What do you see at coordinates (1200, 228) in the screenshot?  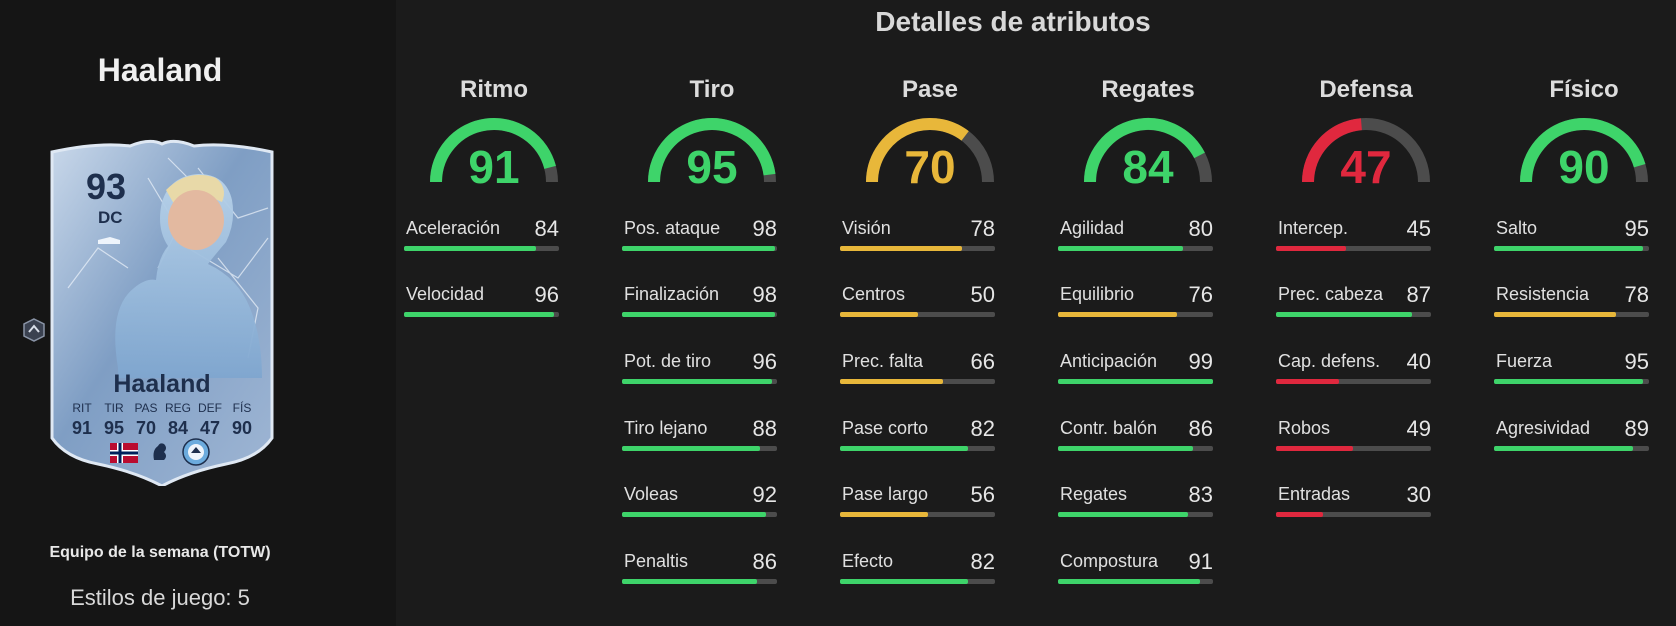 I see `attribute-value: 80` at bounding box center [1200, 228].